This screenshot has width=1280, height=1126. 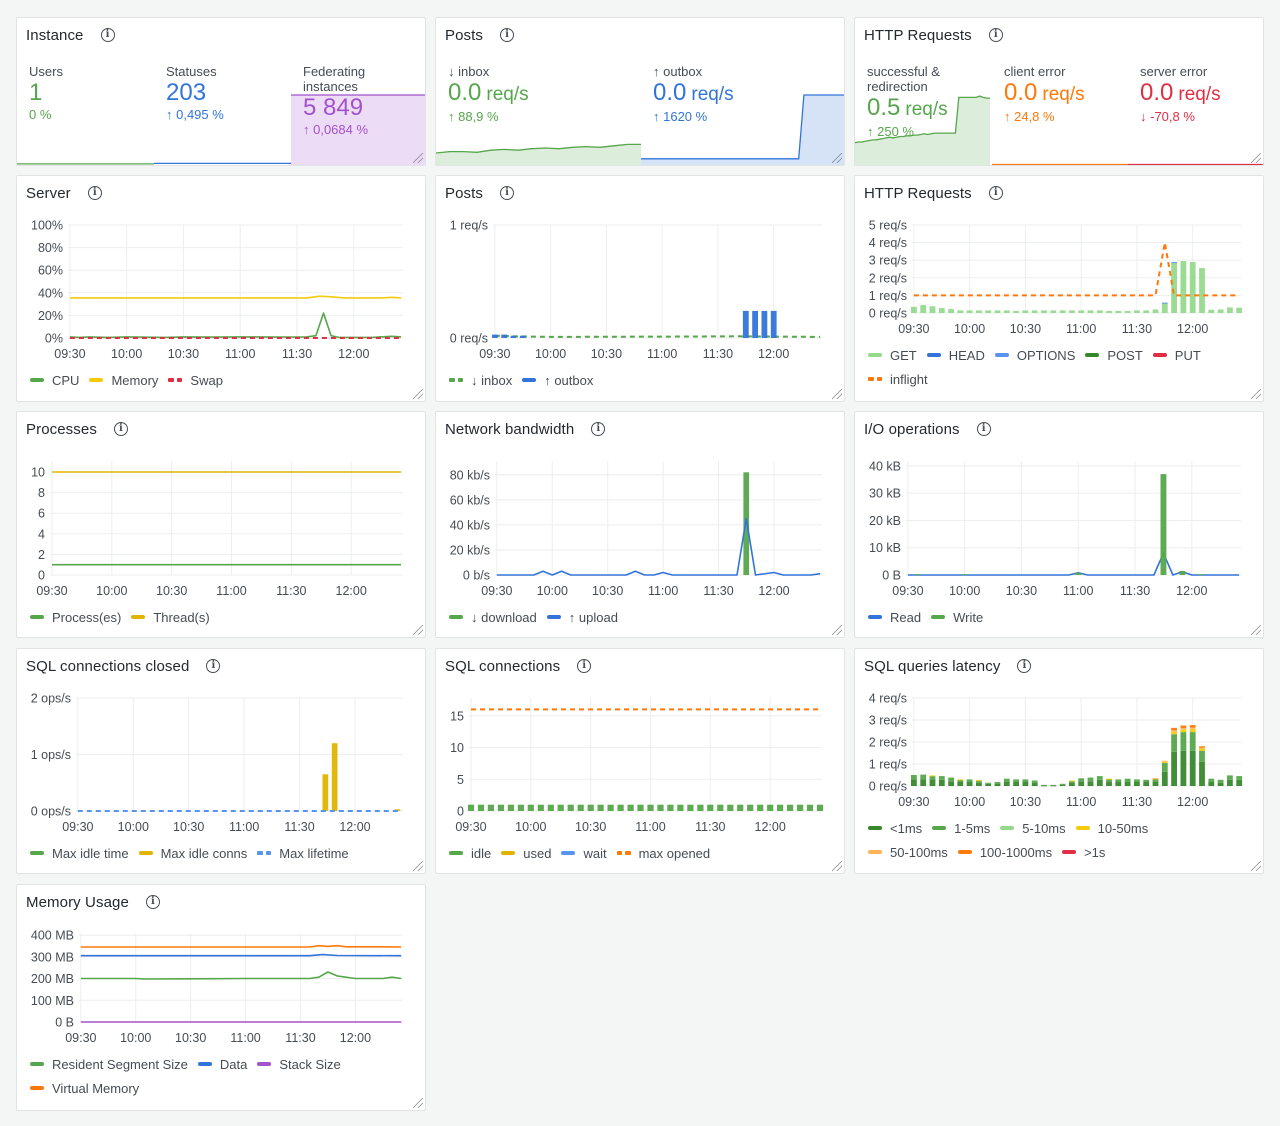 What do you see at coordinates (235, 325) in the screenshot?
I see `series-line-cpu` at bounding box center [235, 325].